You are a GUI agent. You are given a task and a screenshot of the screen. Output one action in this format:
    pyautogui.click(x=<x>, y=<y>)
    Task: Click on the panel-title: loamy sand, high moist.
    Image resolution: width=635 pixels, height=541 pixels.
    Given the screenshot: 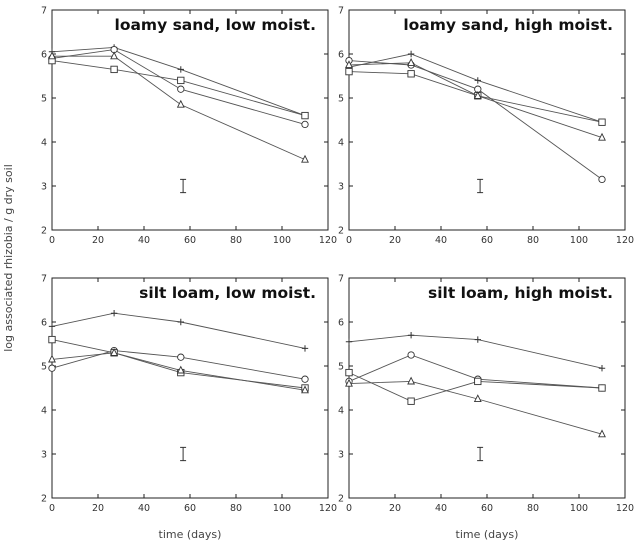 What is the action you would take?
    pyautogui.click(x=508, y=25)
    